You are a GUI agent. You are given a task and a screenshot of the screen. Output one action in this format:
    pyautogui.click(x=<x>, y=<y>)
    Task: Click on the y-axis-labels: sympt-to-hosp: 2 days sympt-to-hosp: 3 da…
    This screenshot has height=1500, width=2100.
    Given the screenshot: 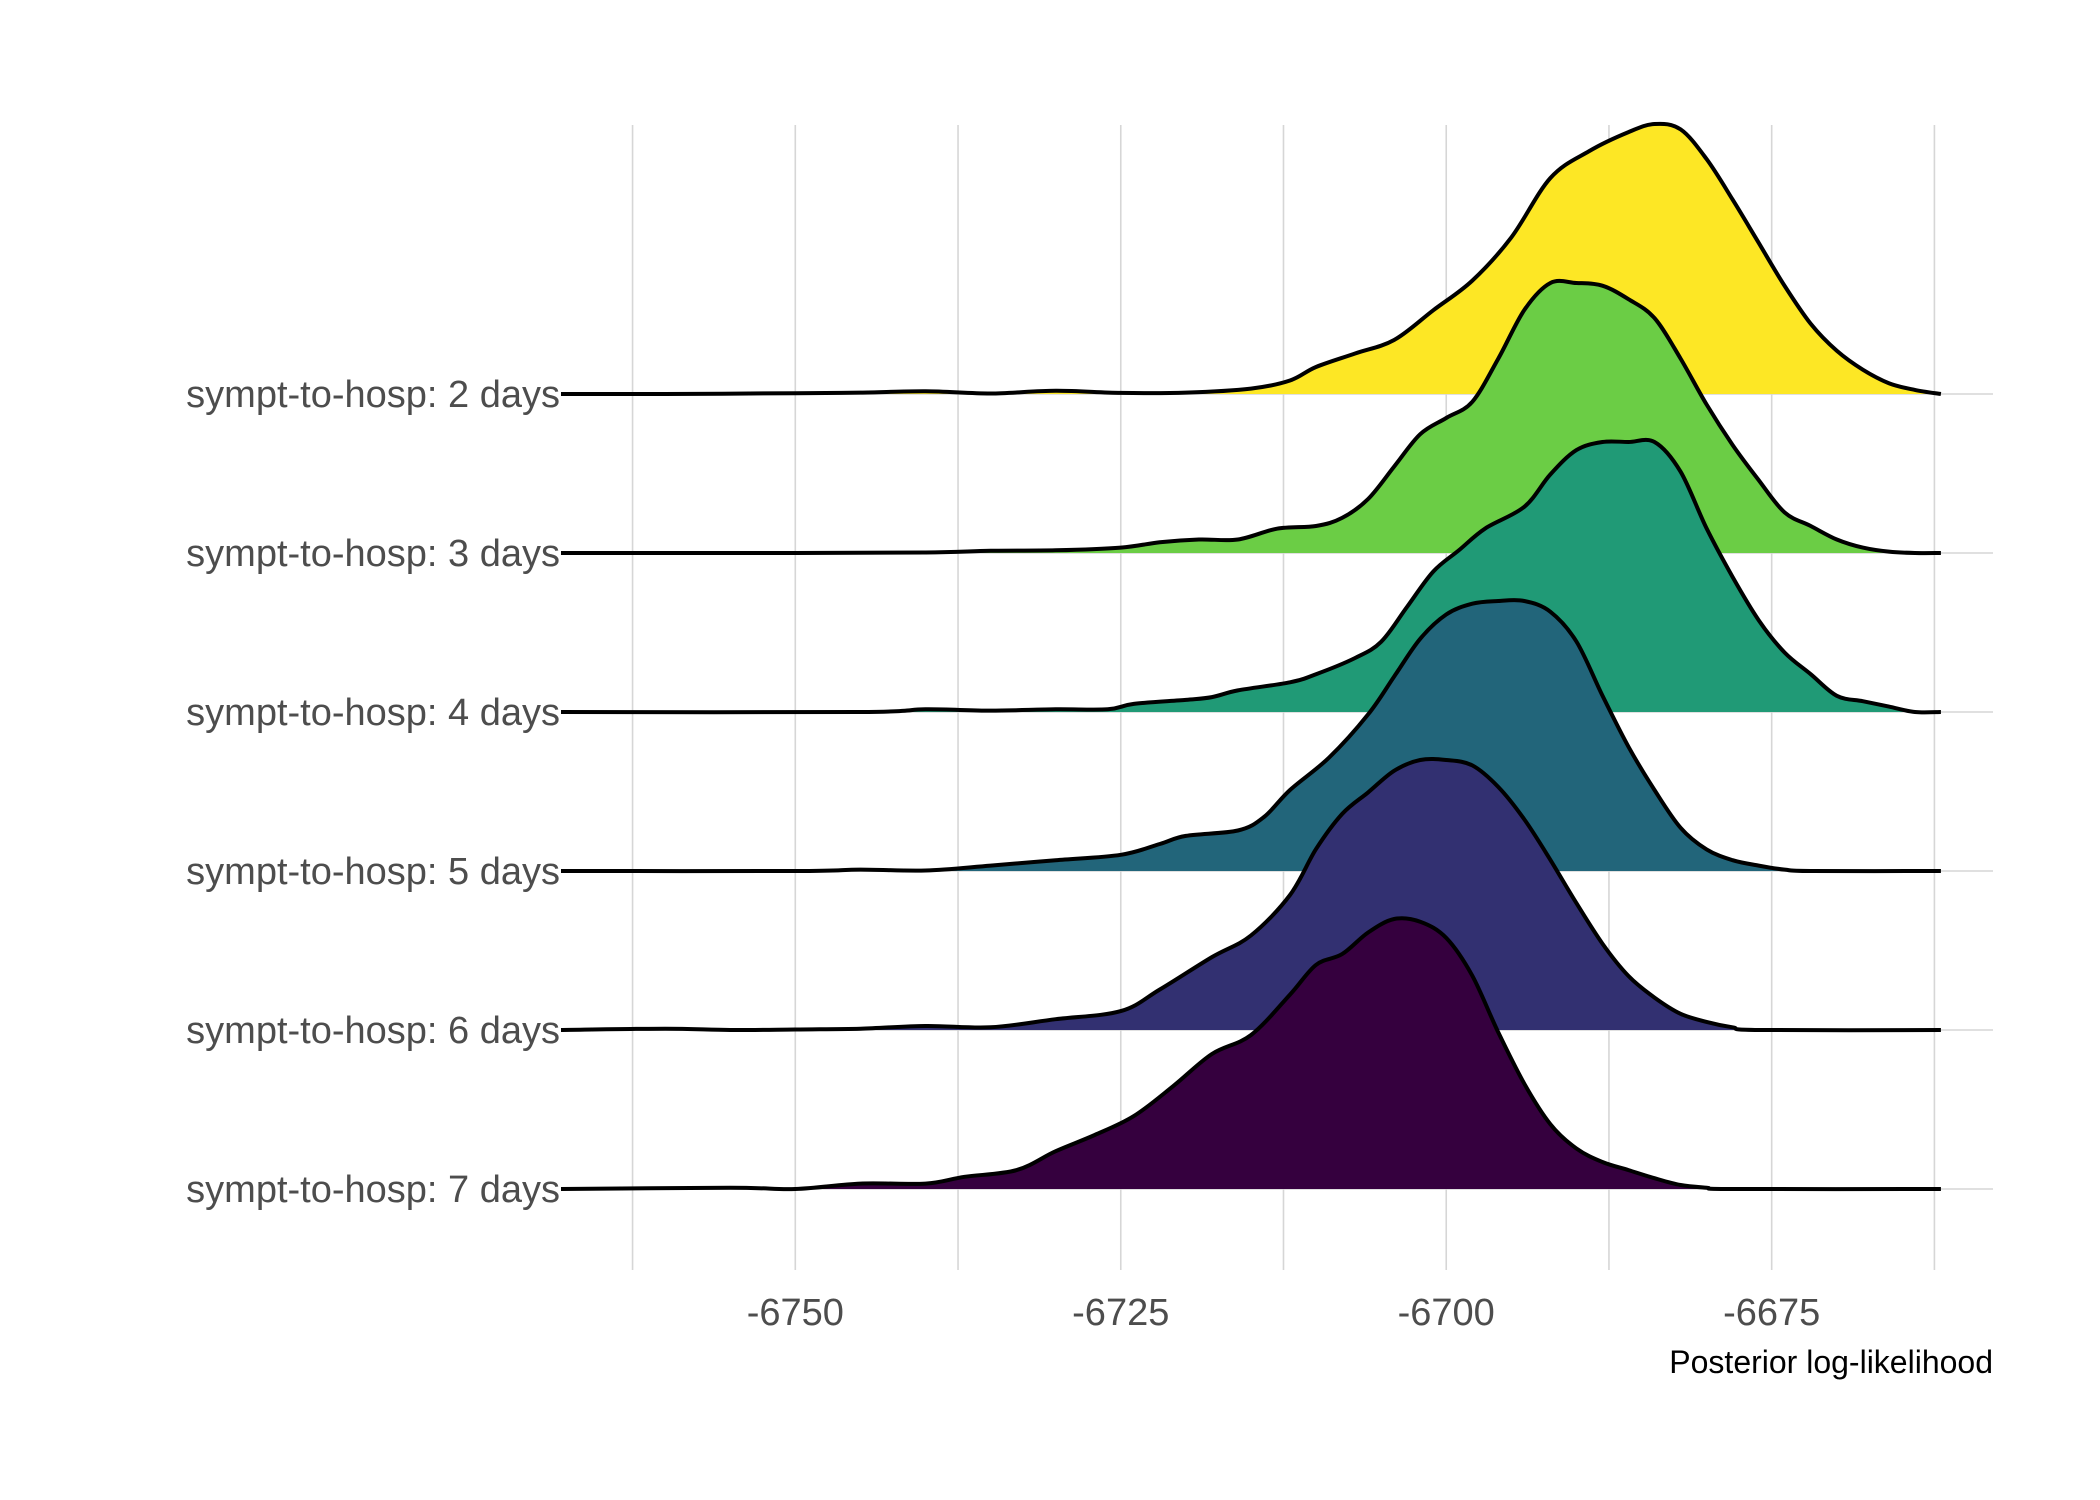 What is the action you would take?
    pyautogui.click(x=373, y=792)
    